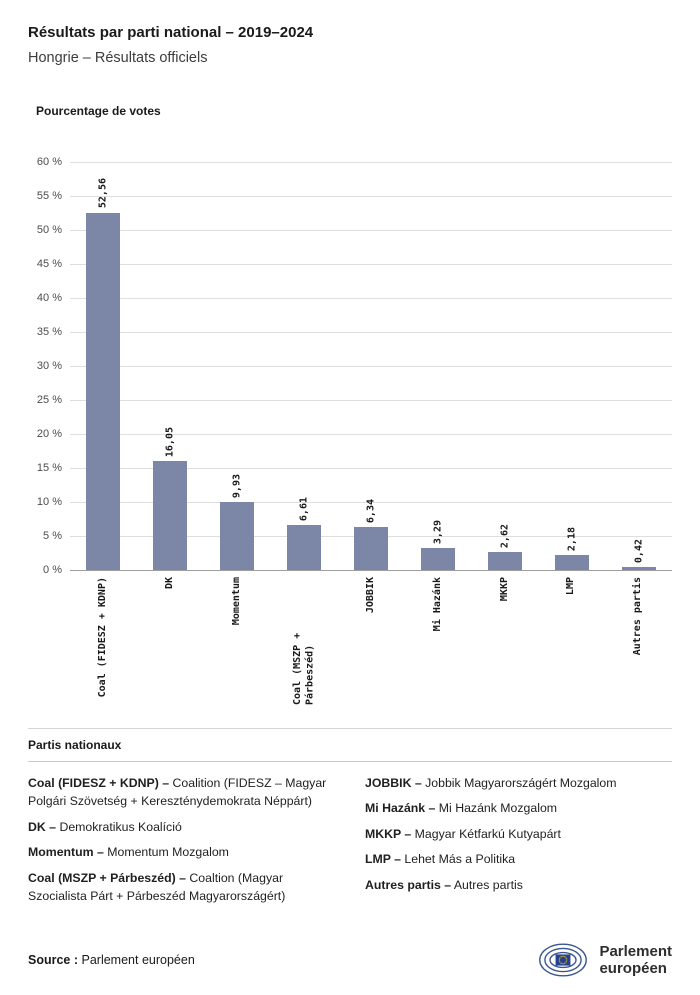 This screenshot has width=700, height=995. What do you see at coordinates (49, 162) in the screenshot?
I see `y-tick-label: 60 %` at bounding box center [49, 162].